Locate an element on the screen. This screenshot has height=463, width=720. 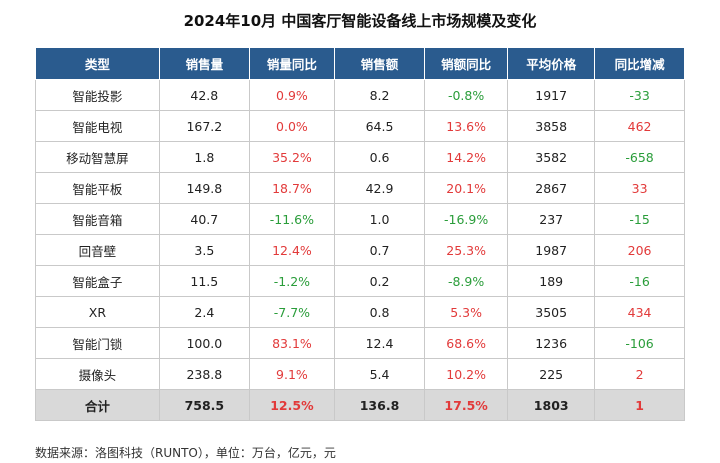
title: 2024年10月 中国客厅智能设备线上市场规模及变化 is located at coordinates (360, 21).